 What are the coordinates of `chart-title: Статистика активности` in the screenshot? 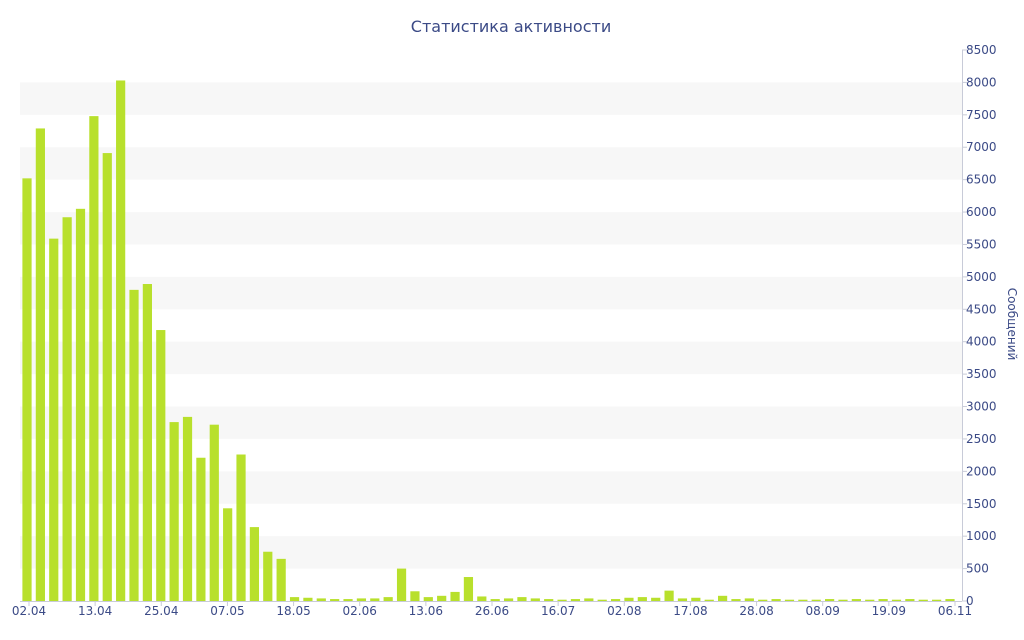 It's located at (511, 26).